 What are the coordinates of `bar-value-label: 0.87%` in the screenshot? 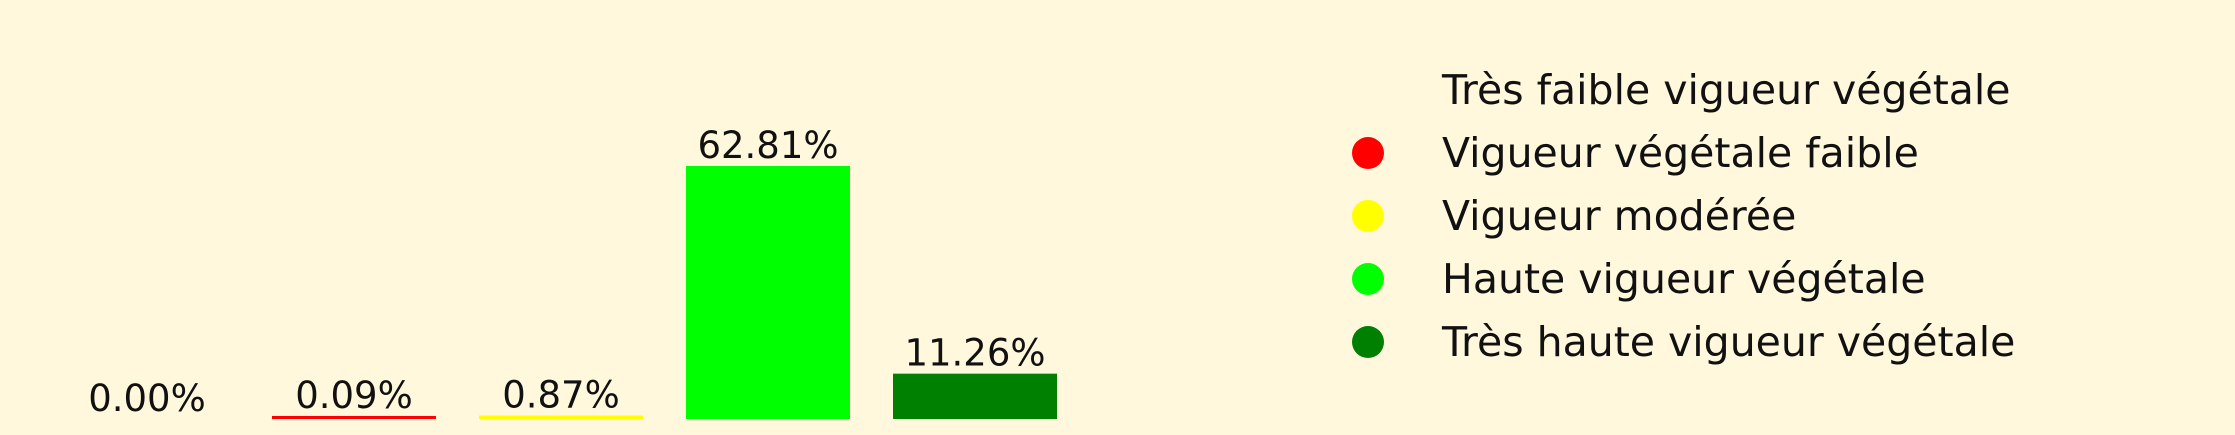 It's located at (561, 394).